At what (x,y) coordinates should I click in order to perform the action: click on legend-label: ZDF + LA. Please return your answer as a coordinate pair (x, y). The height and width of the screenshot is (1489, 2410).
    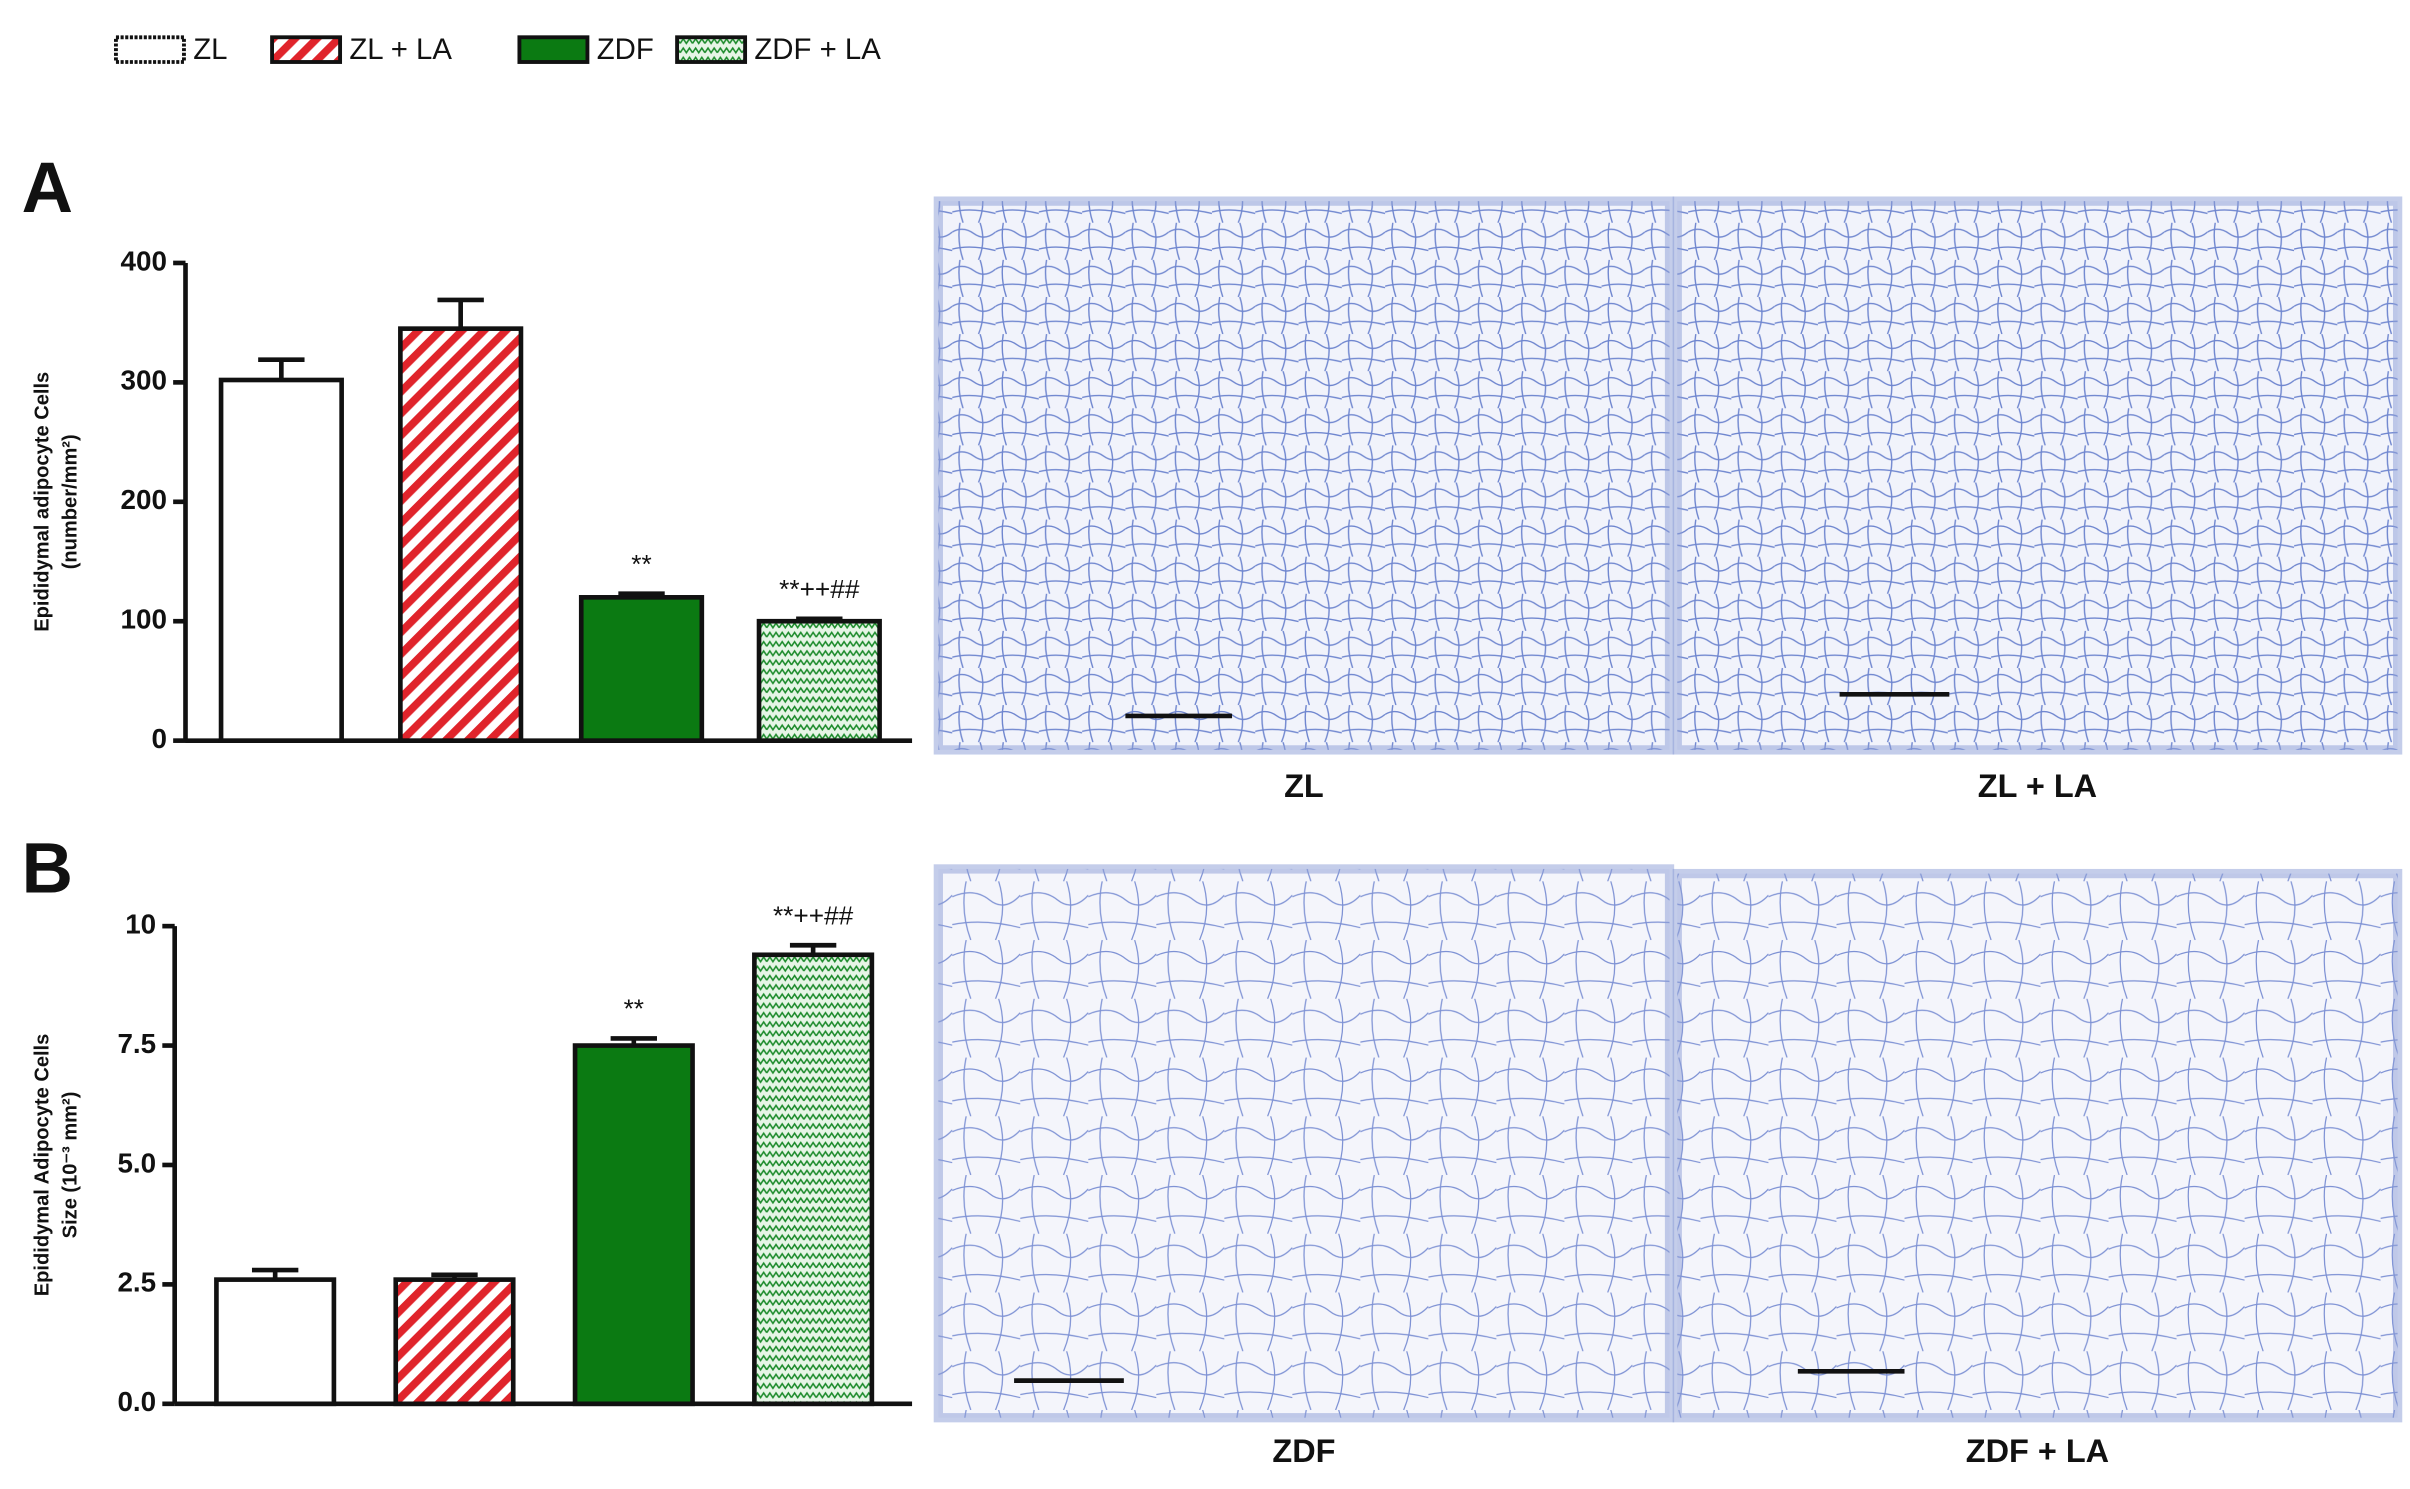
    Looking at the image, I should click on (817, 49).